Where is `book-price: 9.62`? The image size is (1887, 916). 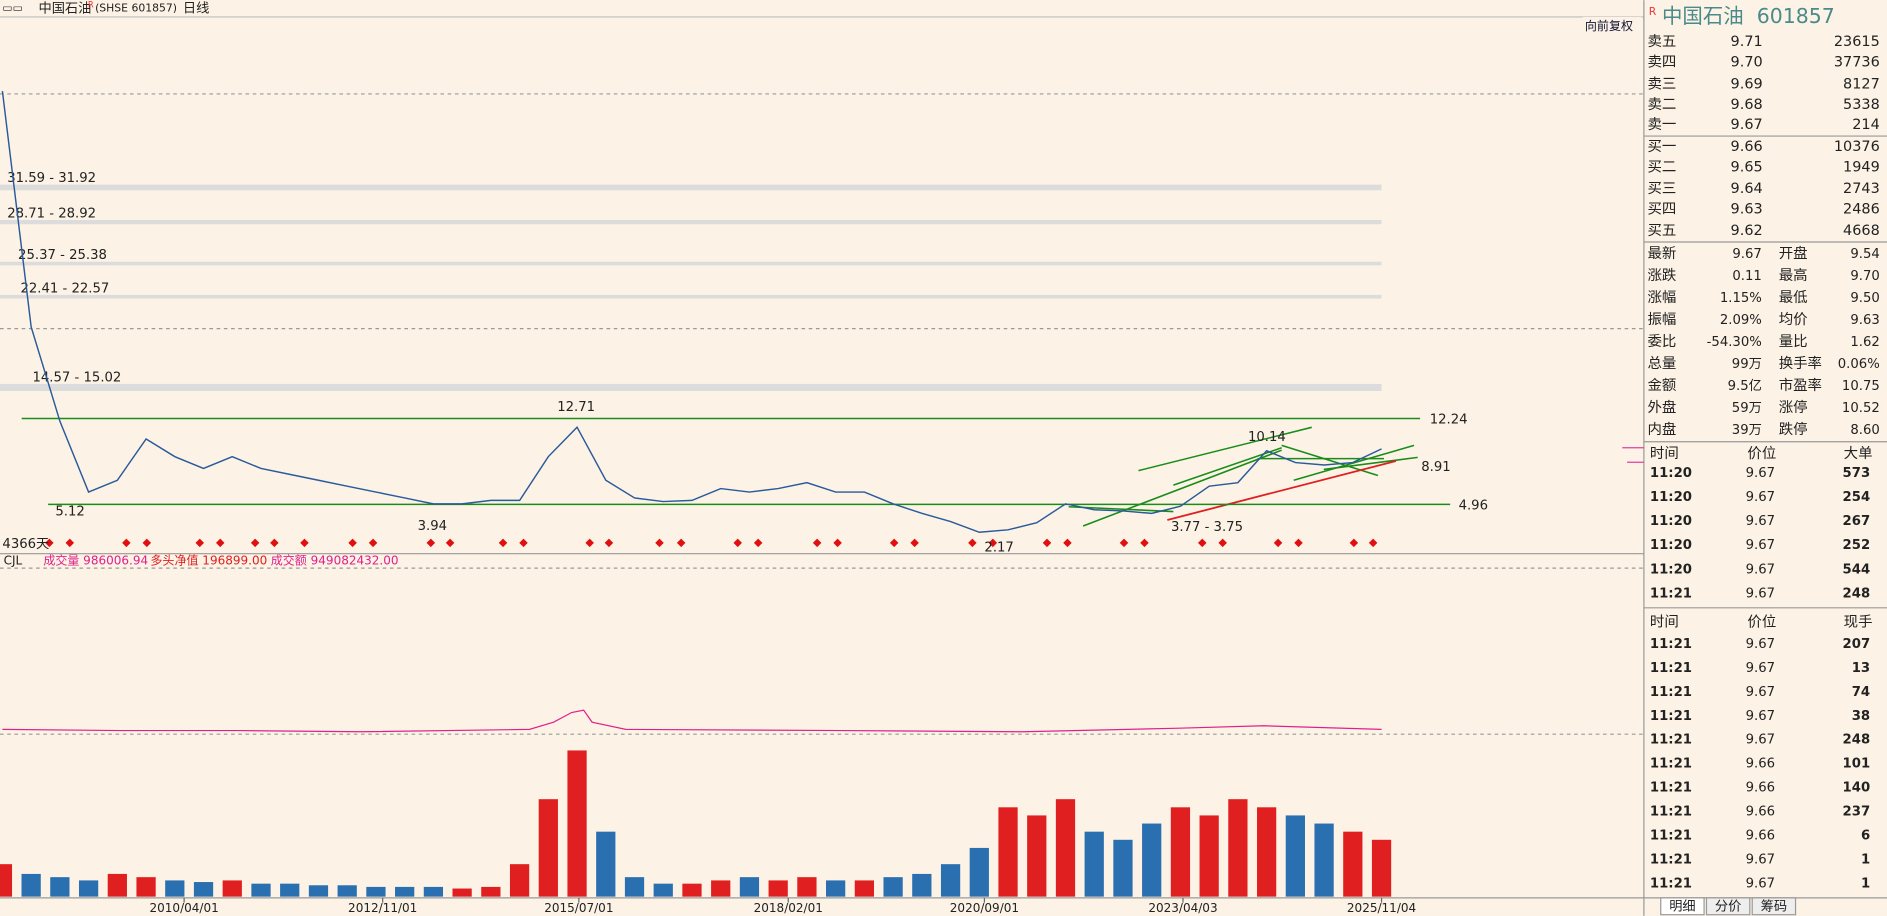 book-price: 9.62 is located at coordinates (1747, 231).